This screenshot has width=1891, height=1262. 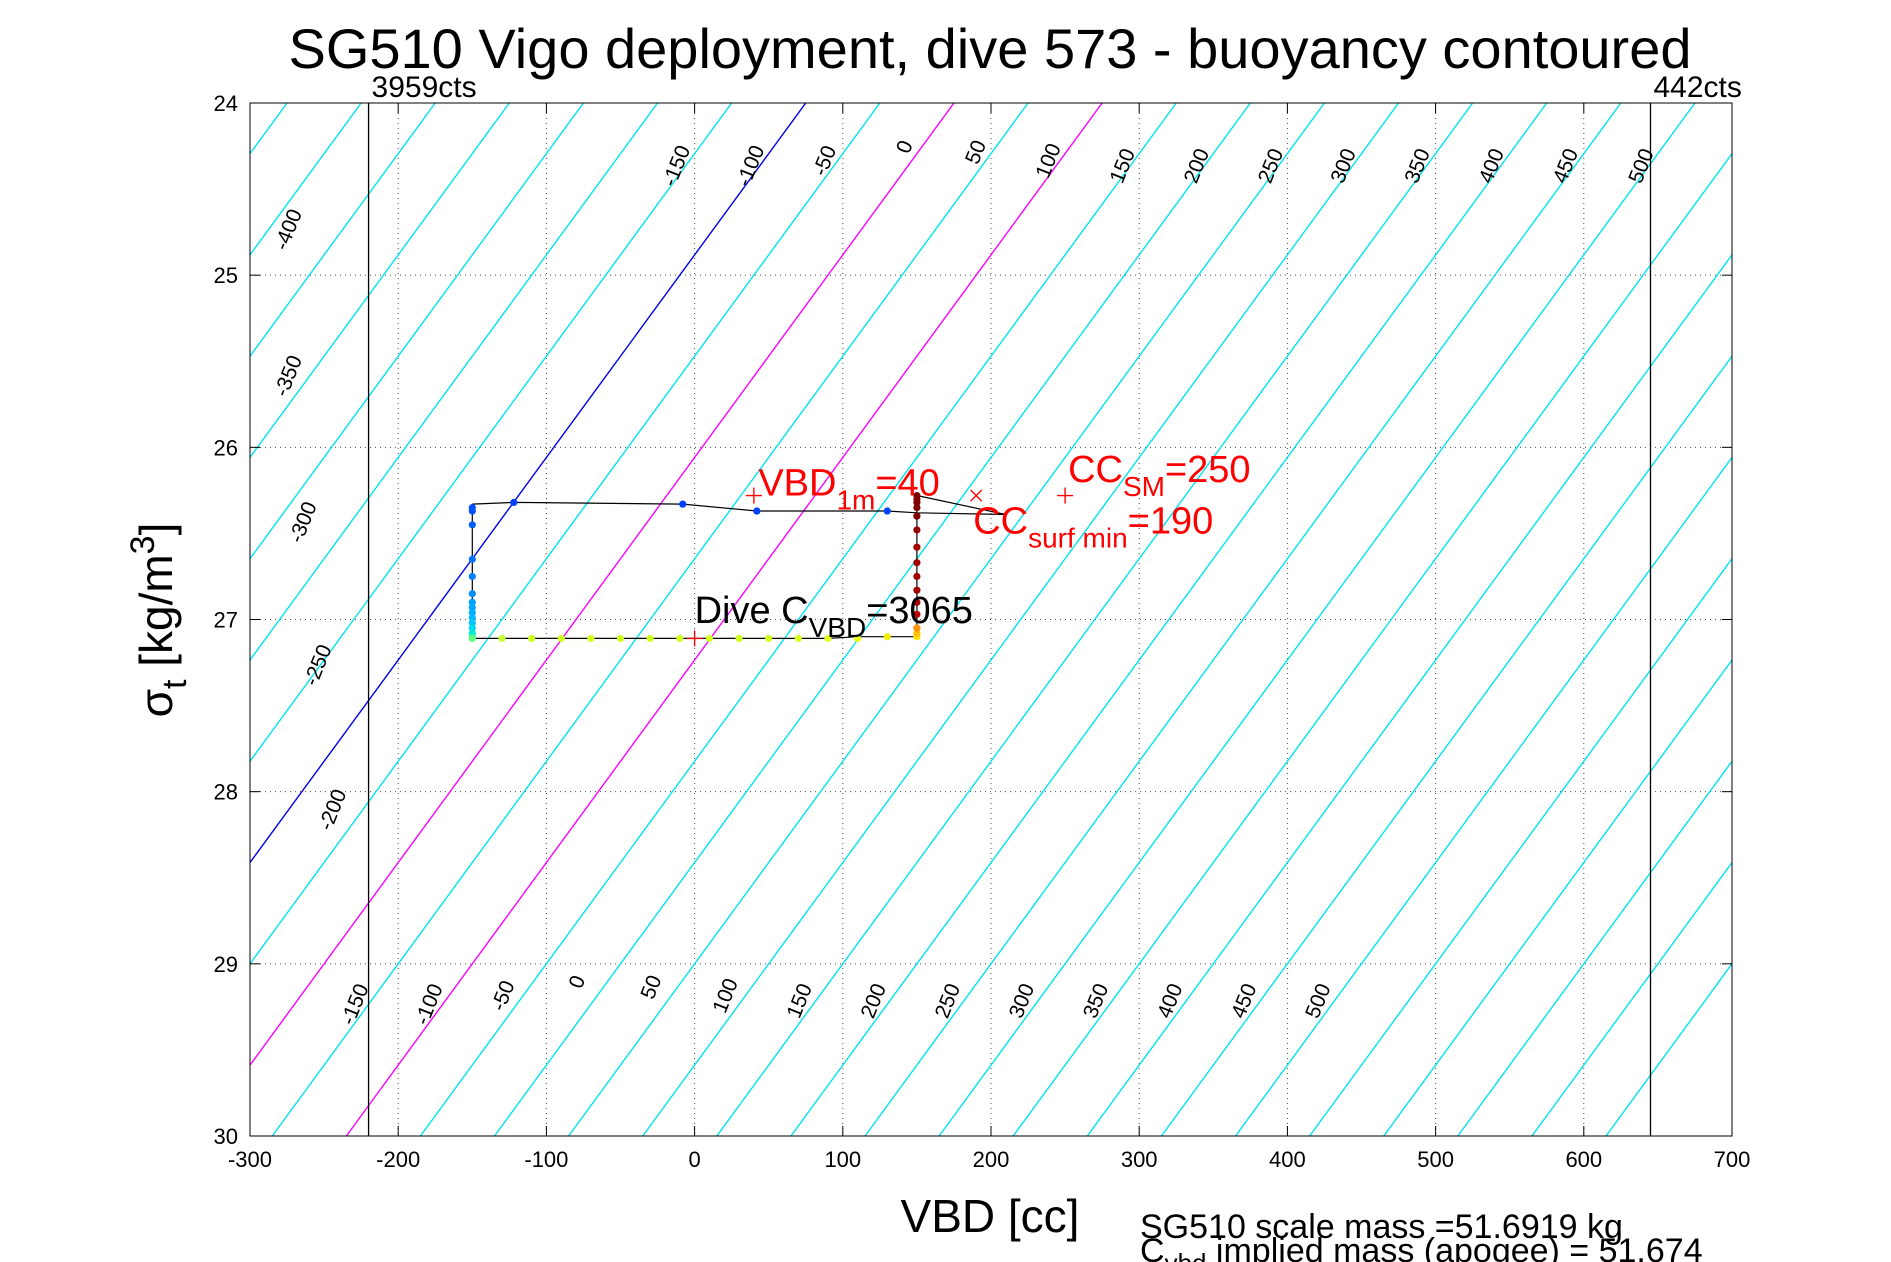 What do you see at coordinates (1381, 1227) in the screenshot?
I see `scale-mass-text: SG510 scale mass =51.6919 kg` at bounding box center [1381, 1227].